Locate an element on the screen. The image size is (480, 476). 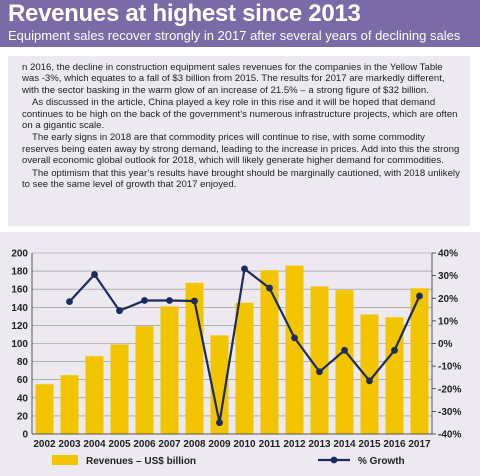
x-tick-label: 2011 is located at coordinates (270, 444).